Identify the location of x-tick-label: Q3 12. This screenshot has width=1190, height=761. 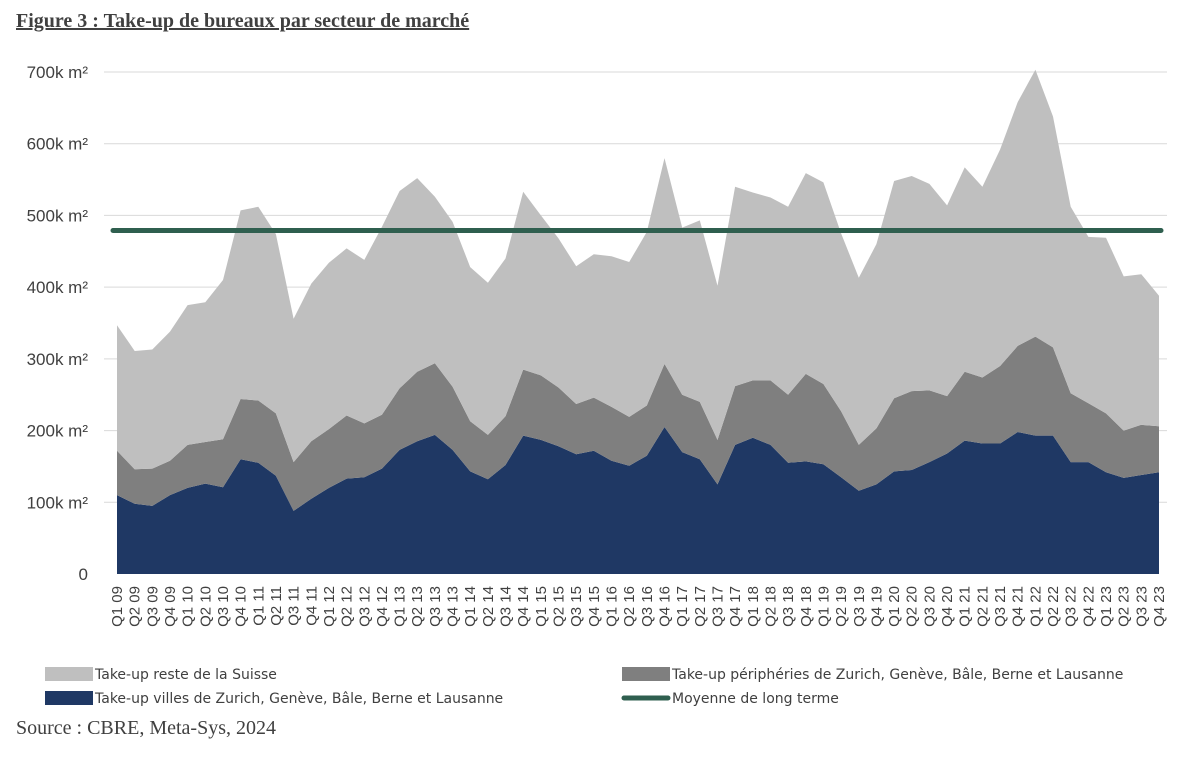
(364, 606).